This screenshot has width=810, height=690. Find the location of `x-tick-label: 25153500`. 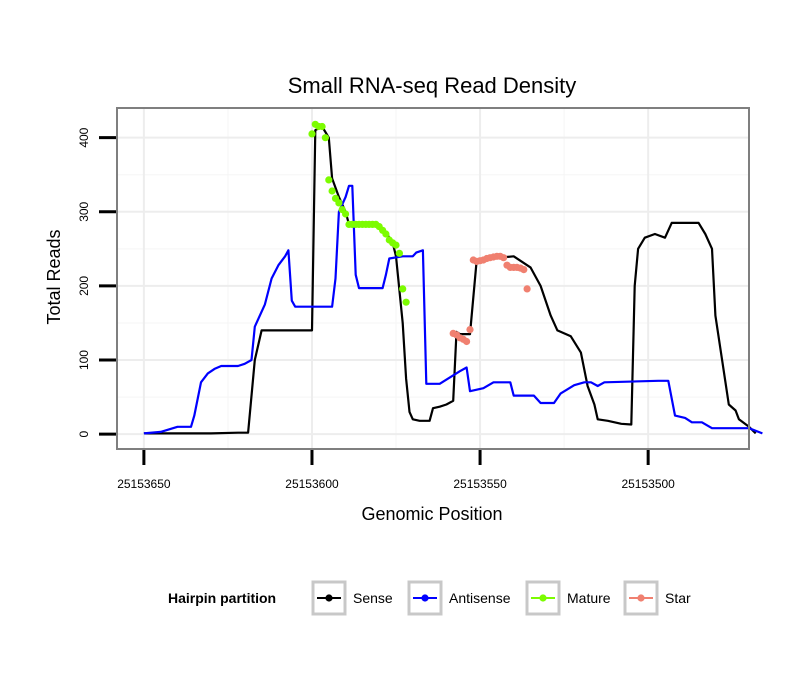

x-tick-label: 25153500 is located at coordinates (648, 484).